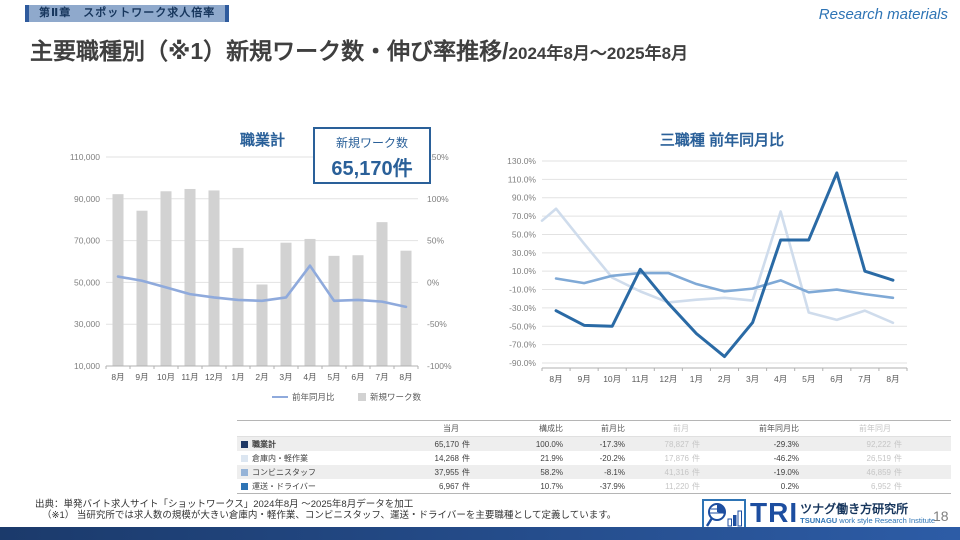 The image size is (960, 540). Describe the element at coordinates (598, 53) in the screenshot. I see `page-title-period: 2024年8月～2025年8月` at that location.